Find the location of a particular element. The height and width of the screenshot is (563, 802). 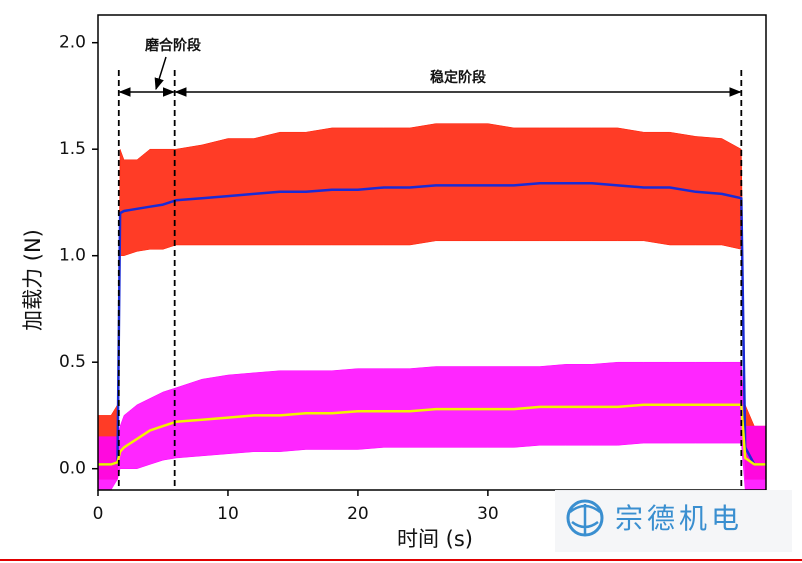

watermark-text: 宗德机电 is located at coordinates (679, 518).